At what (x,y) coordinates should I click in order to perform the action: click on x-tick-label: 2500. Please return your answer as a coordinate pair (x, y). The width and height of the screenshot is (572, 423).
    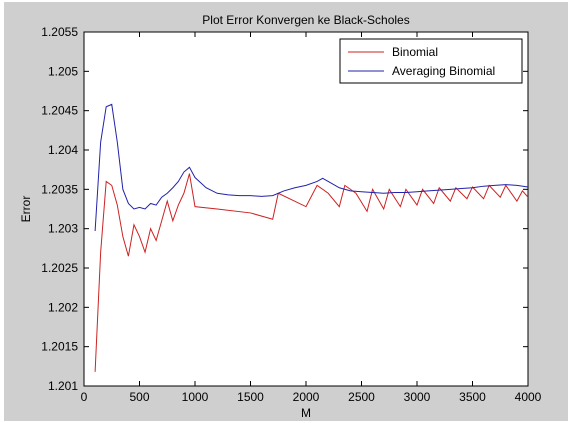
    Looking at the image, I should click on (361, 397).